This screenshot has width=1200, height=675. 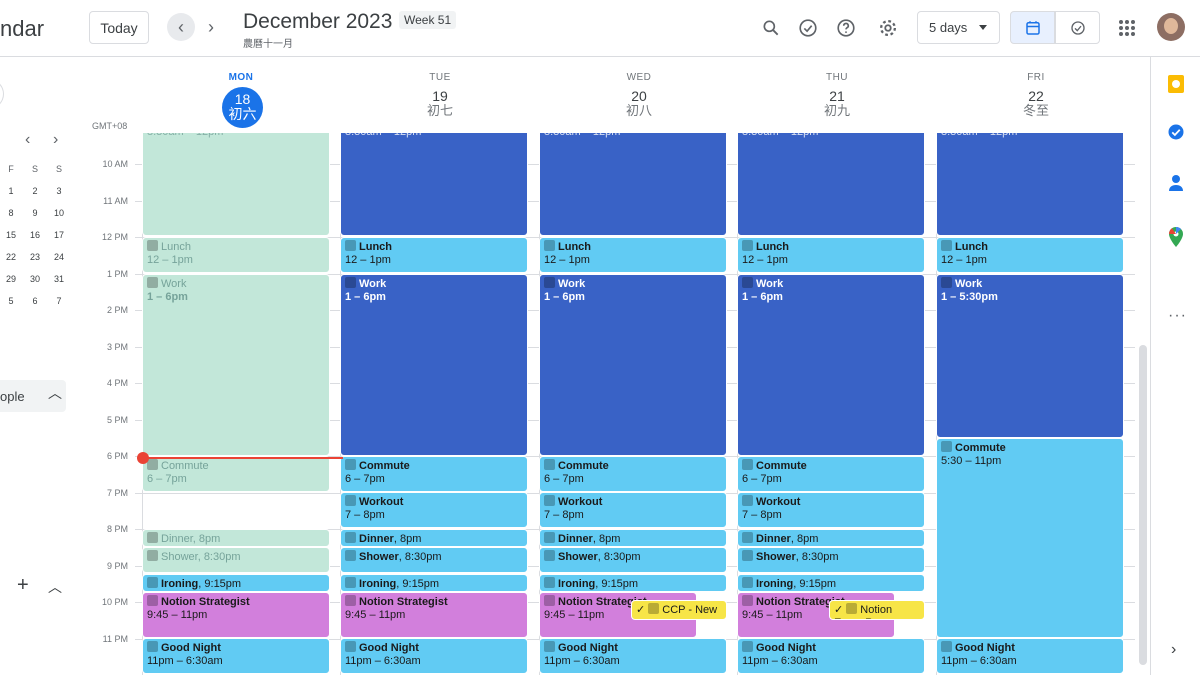 What do you see at coordinates (211, 27) in the screenshot?
I see `next-period-button: ›` at bounding box center [211, 27].